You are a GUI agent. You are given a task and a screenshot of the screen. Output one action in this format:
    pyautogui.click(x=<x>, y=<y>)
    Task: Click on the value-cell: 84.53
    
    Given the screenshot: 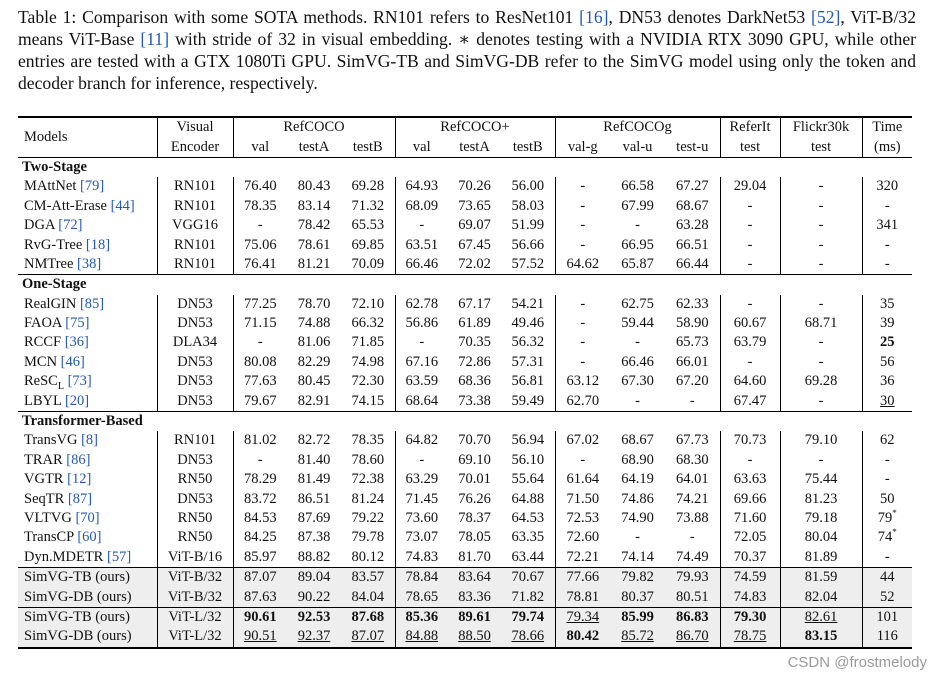 What is the action you would take?
    pyautogui.click(x=260, y=518)
    